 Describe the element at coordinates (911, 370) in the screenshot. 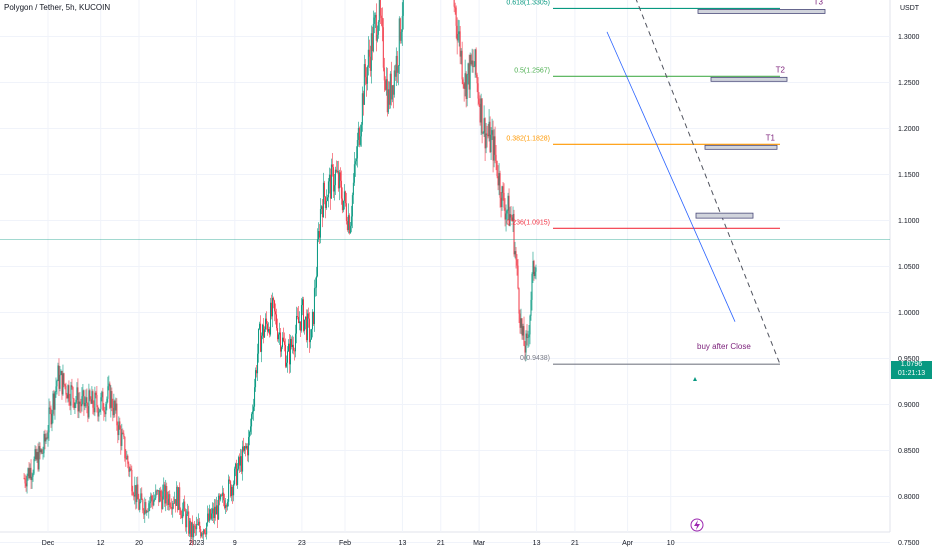

I see `last-price-badge: 1.0796 01:21:13` at that location.